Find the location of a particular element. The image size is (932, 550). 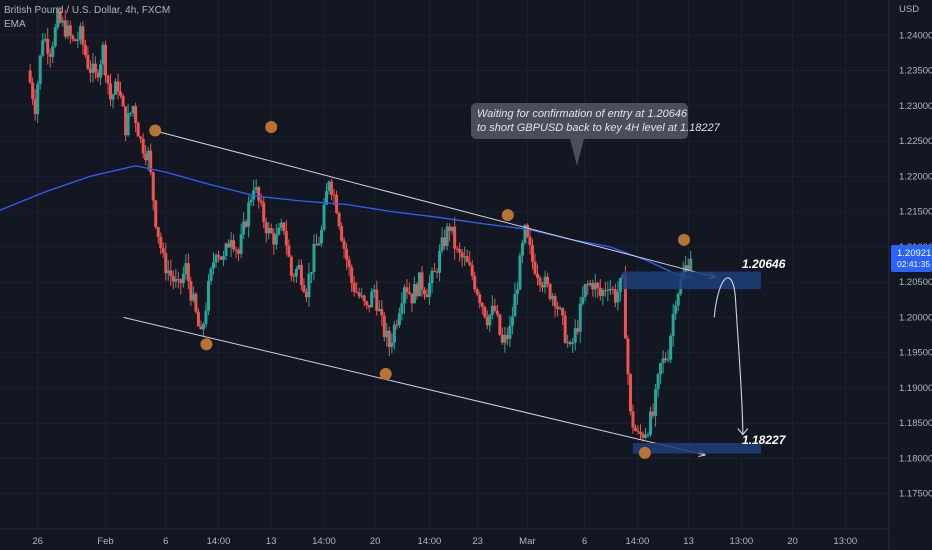

touch-marker is located at coordinates (684, 239).